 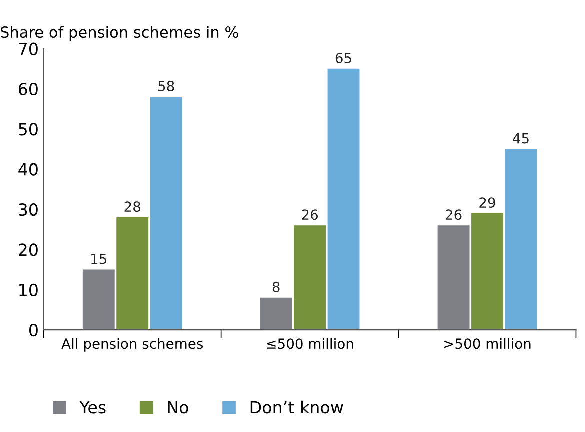 I want to click on legend-label: Don’t know, so click(x=297, y=407).